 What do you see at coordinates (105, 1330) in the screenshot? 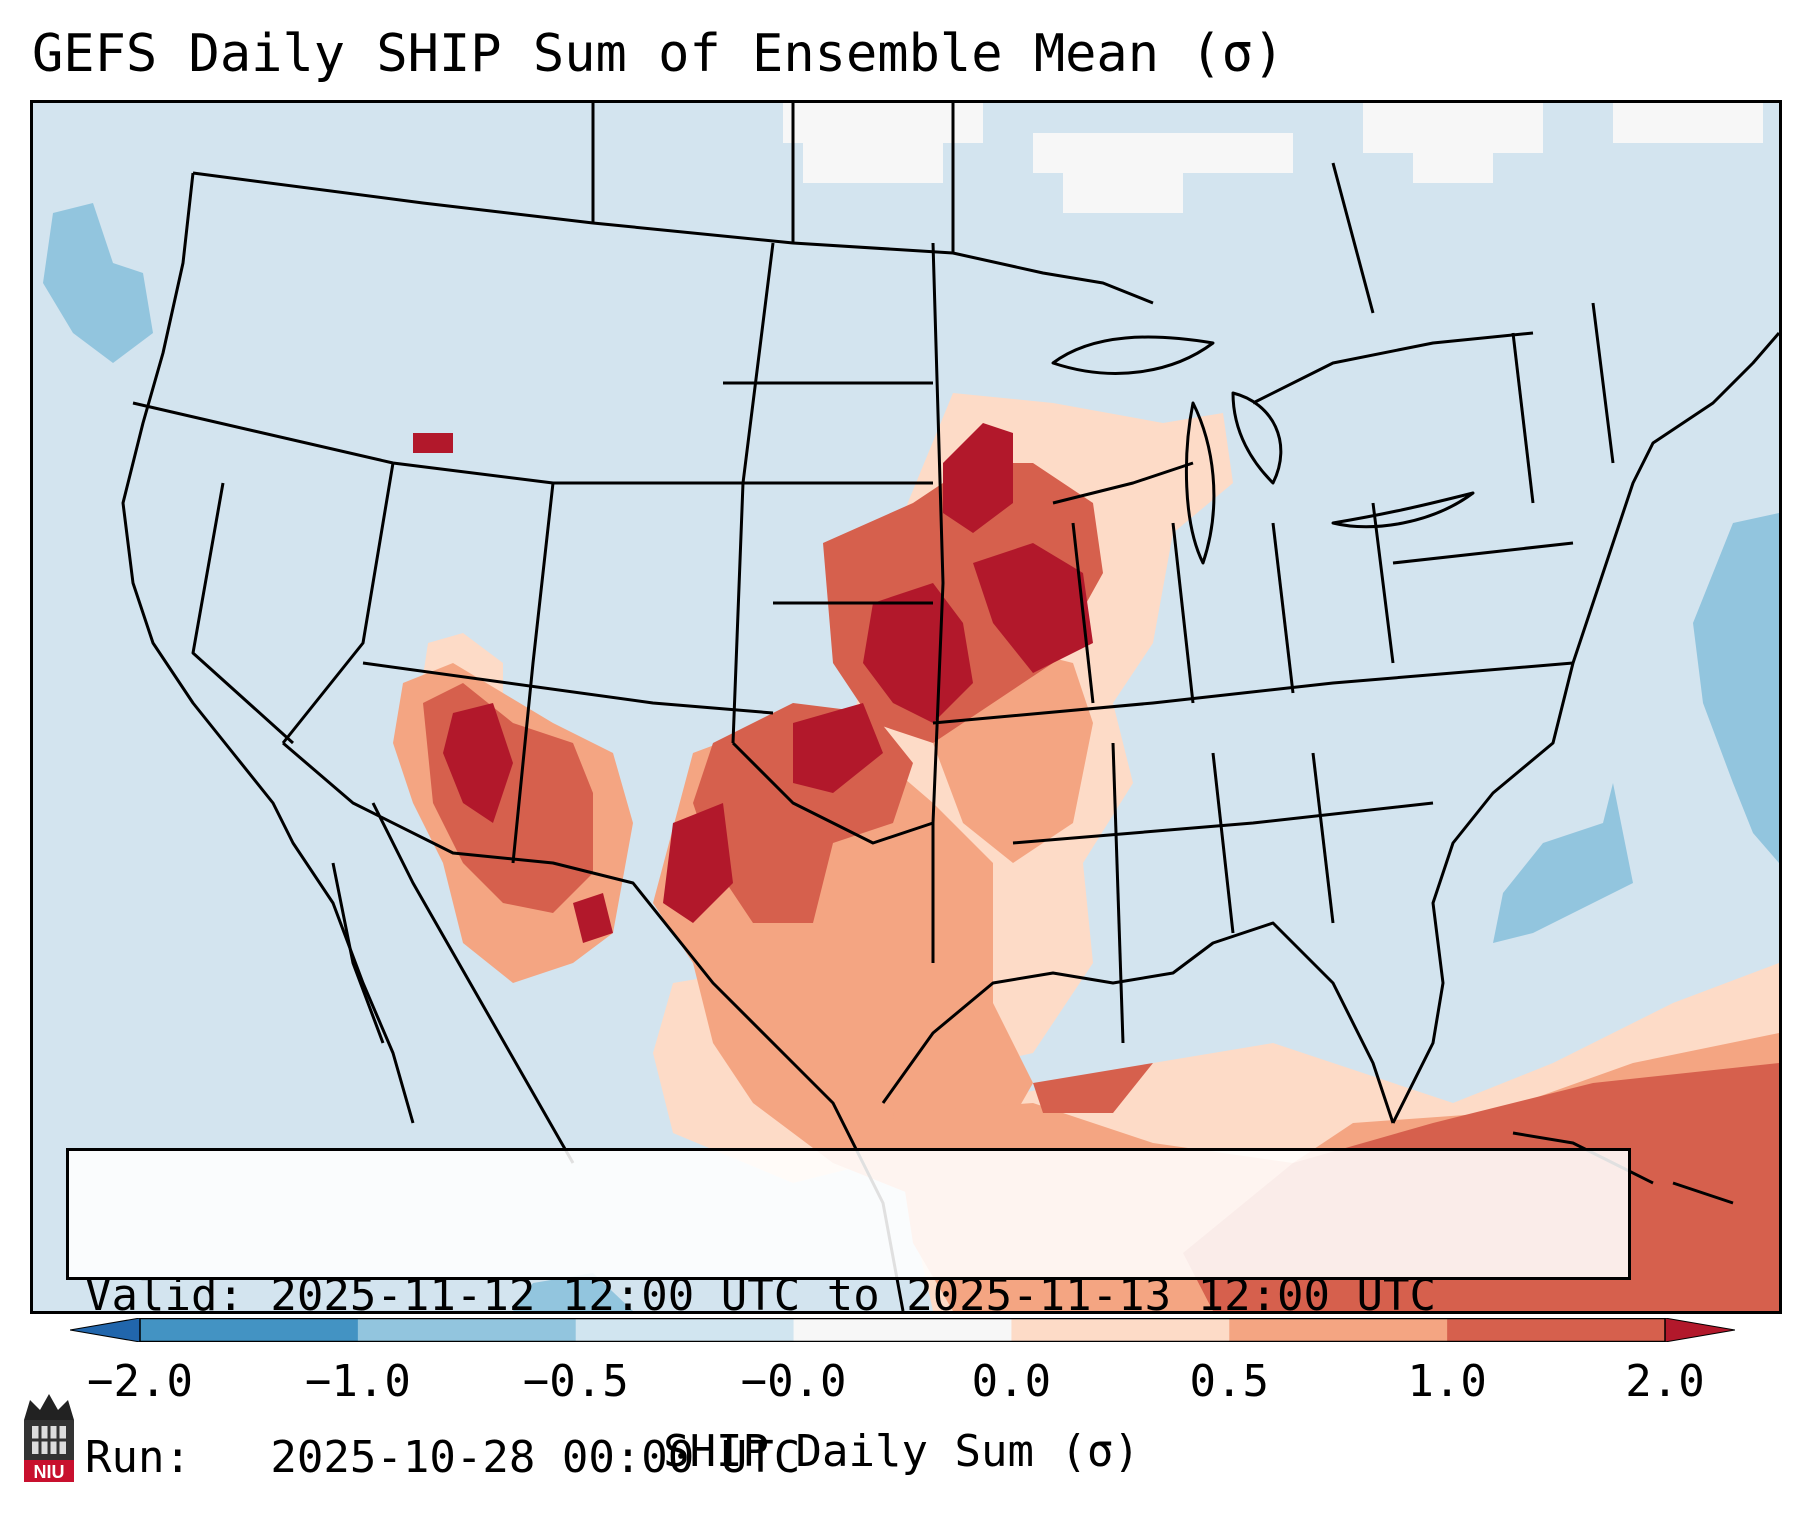
I see `colorbar-extend-low` at bounding box center [105, 1330].